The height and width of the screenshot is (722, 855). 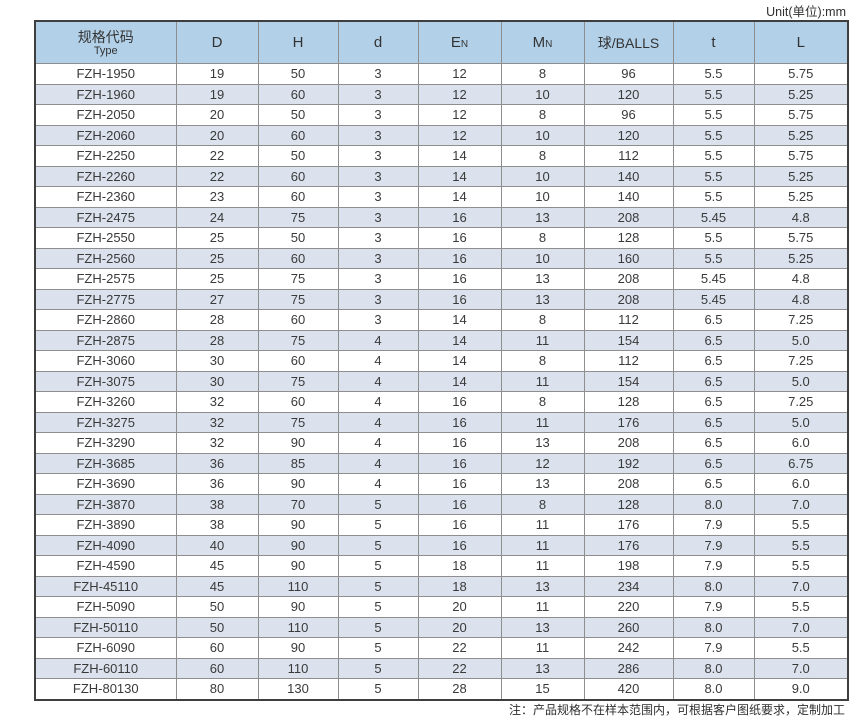 What do you see at coordinates (217, 463) in the screenshot?
I see `value-cell: 36` at bounding box center [217, 463].